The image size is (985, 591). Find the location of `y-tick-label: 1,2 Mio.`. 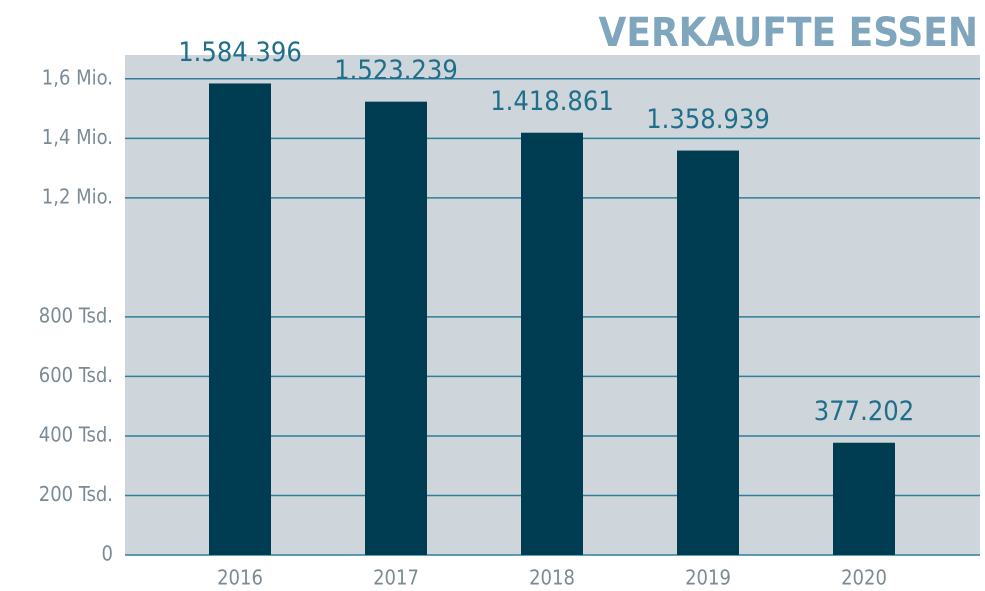

y-tick-label: 1,2 Mio. is located at coordinates (77, 196).